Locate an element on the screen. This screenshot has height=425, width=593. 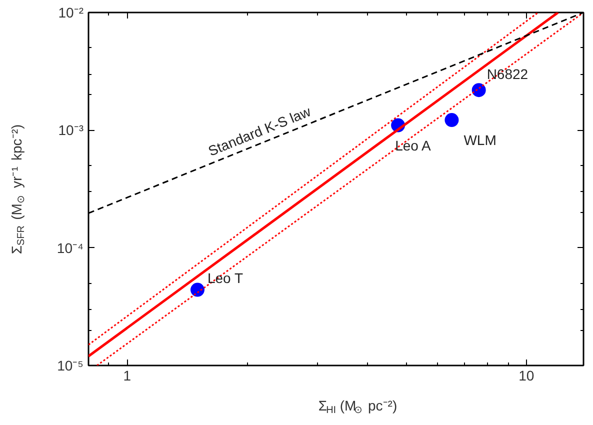
annotation: WLM is located at coordinates (480, 140).